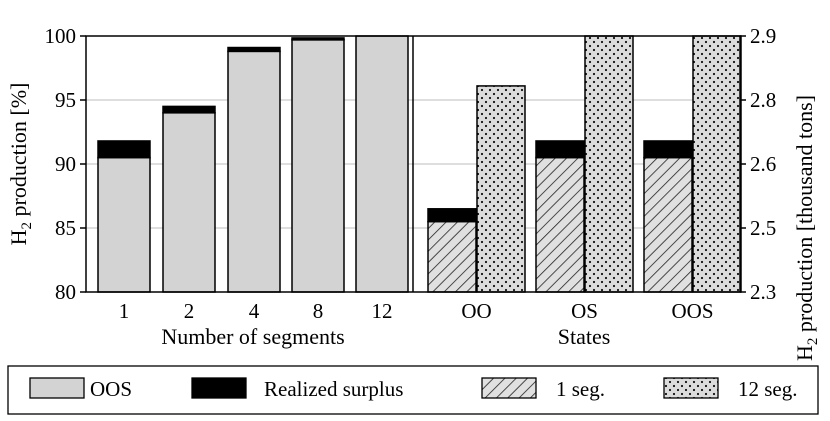  I want to click on y2-tick-label: 2.5, so click(763, 228).